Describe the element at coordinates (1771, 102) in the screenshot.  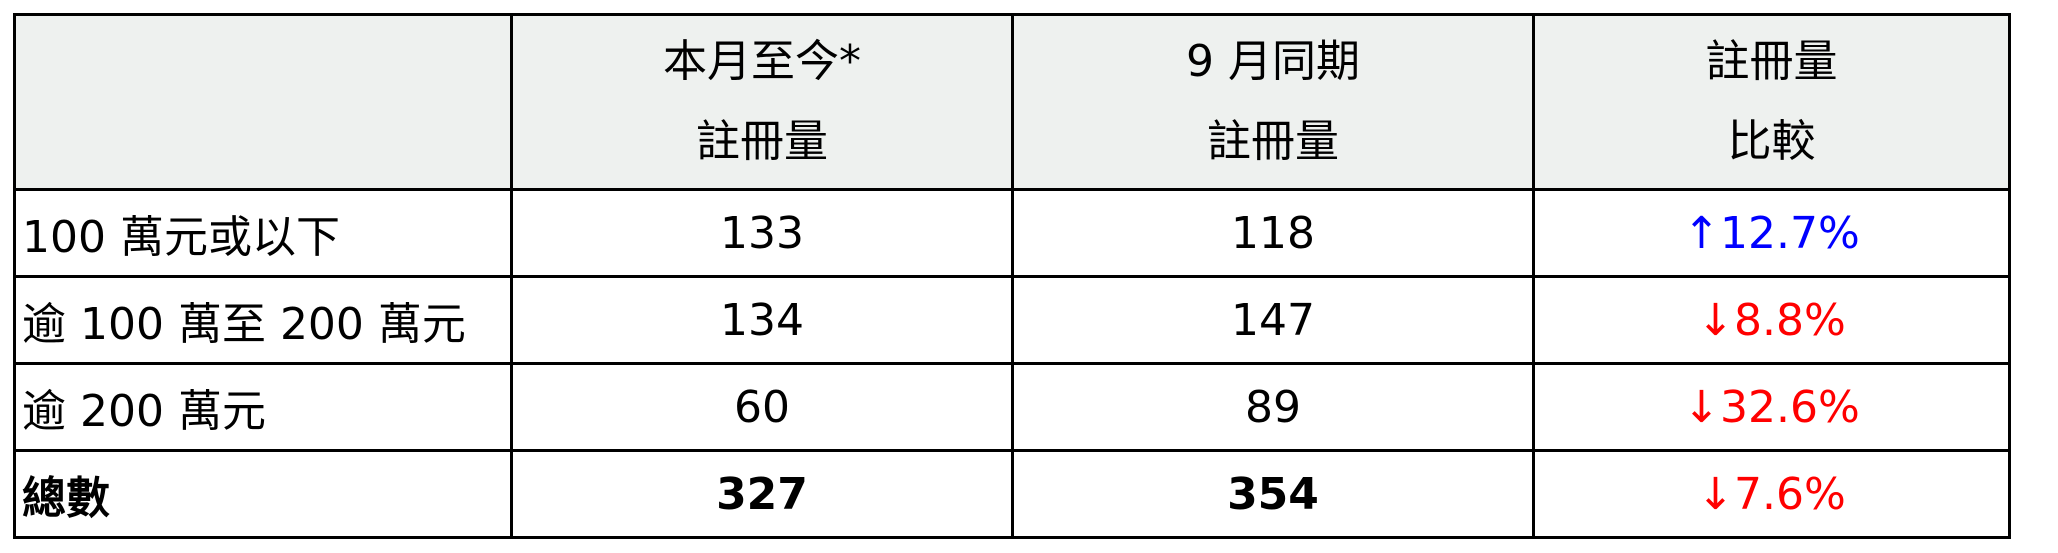
I see `header-change: 註冊量 比較` at that location.